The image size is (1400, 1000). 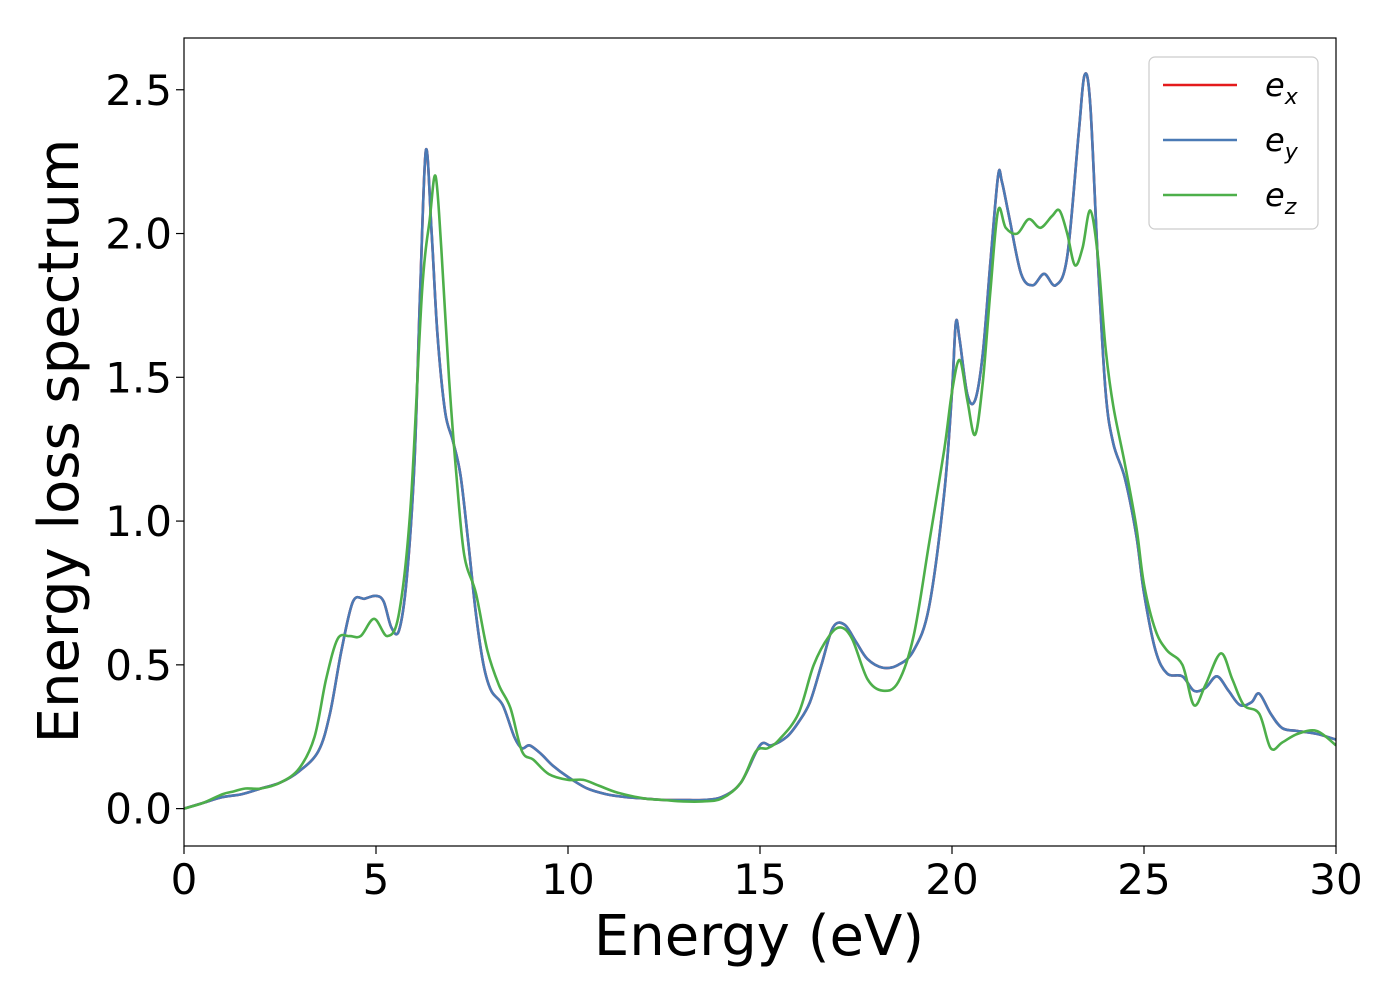 I want to click on y-tick-label: 1.0, so click(x=138, y=521).